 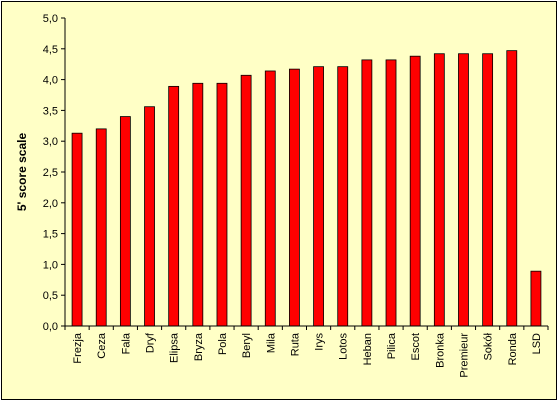 What do you see at coordinates (488, 190) in the screenshot?
I see `bar-sokół` at bounding box center [488, 190].